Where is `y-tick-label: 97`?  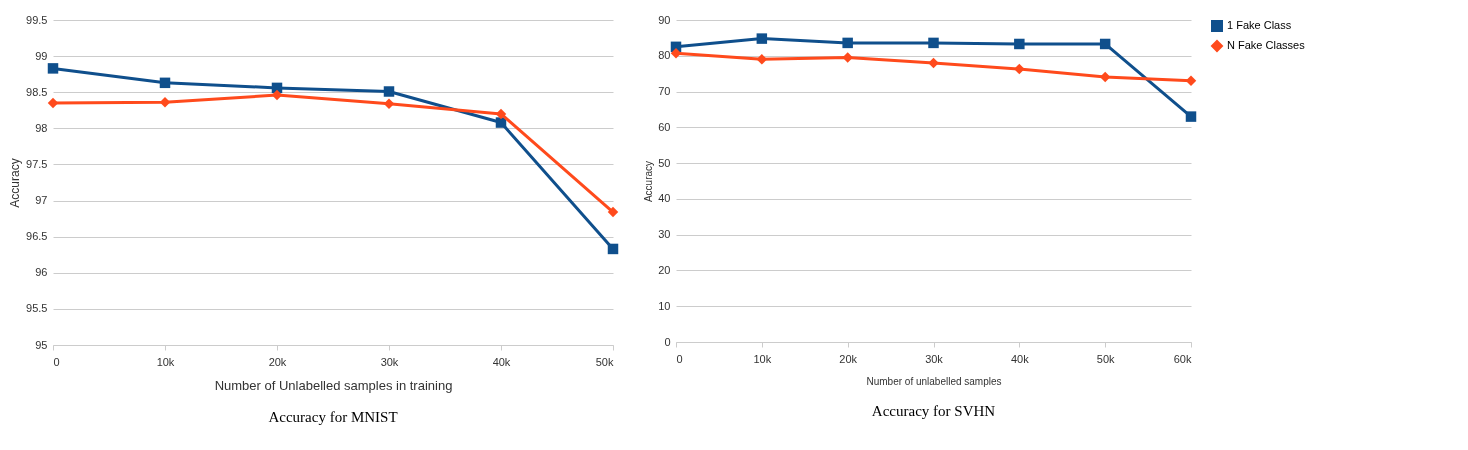
y-tick-label: 97 is located at coordinates (41, 200).